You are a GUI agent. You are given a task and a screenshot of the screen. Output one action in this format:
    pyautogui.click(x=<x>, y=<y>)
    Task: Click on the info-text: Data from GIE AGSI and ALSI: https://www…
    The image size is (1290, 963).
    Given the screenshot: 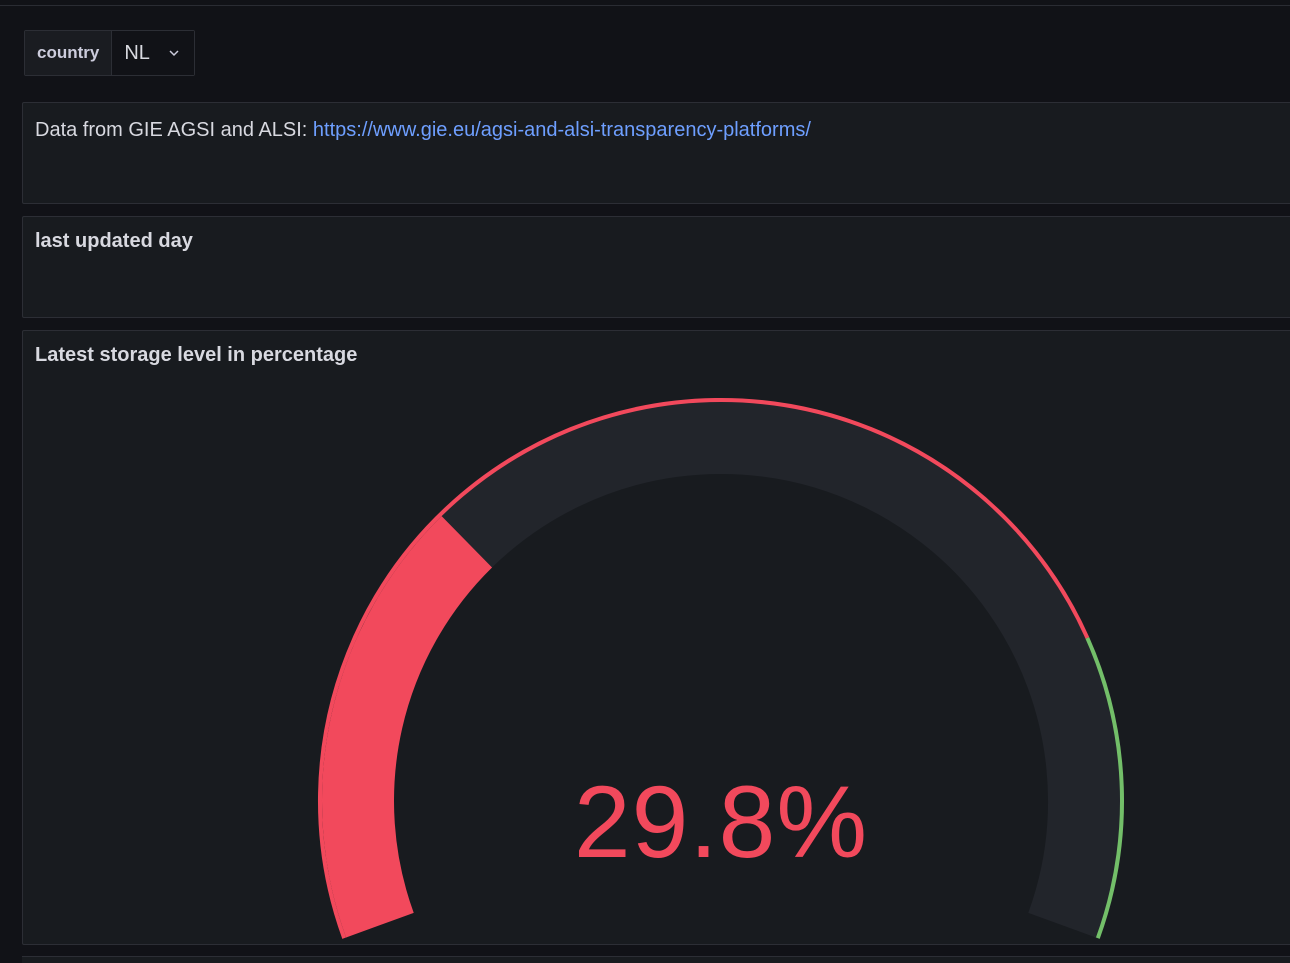 What is the action you would take?
    pyautogui.click(x=423, y=130)
    